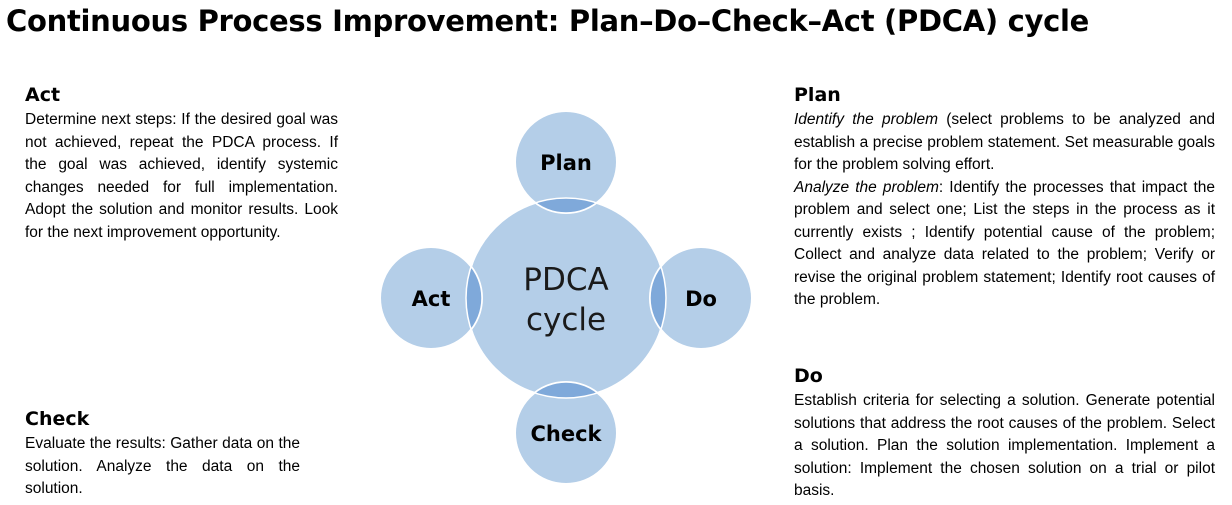 The height and width of the screenshot is (505, 1232). What do you see at coordinates (817, 95) in the screenshot?
I see `plan-heading: Plan` at bounding box center [817, 95].